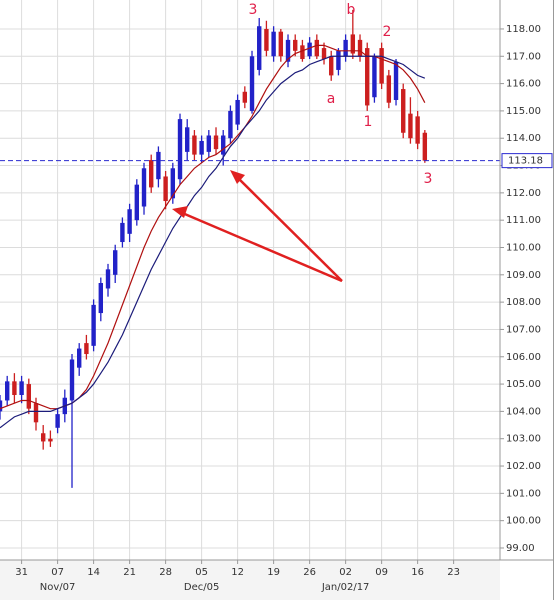  Describe the element at coordinates (58, 587) in the screenshot. I see `x-month-label: Nov/07` at that location.